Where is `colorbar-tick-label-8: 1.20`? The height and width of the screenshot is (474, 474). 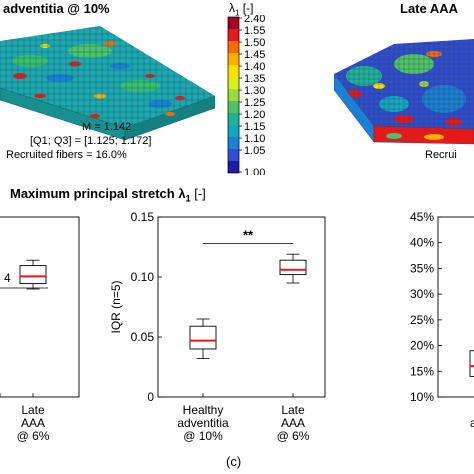
colorbar-tick-label-8: 1.20 is located at coordinates (254, 115).